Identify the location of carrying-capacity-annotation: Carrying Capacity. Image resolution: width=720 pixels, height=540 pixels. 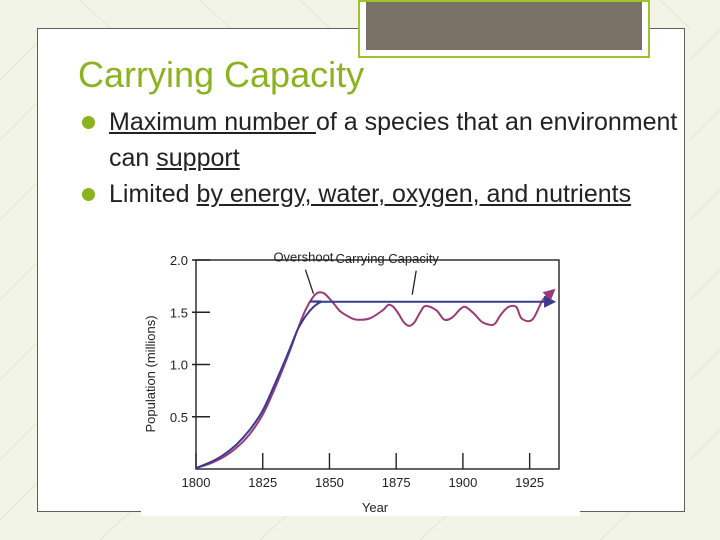
(388, 259).